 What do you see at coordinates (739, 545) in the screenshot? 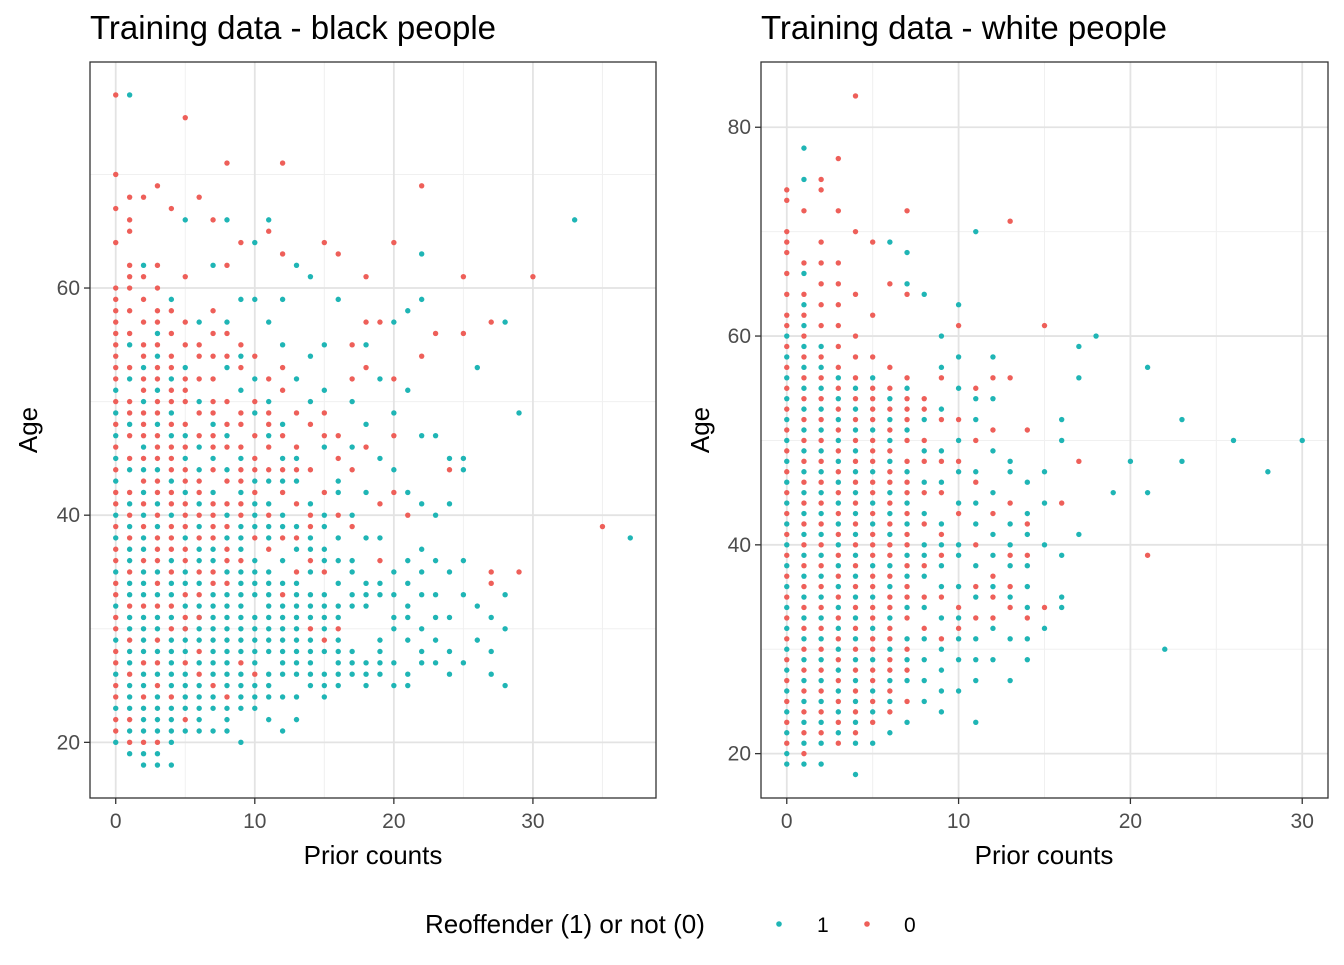
I see `y-tick-label: 40` at bounding box center [739, 545].